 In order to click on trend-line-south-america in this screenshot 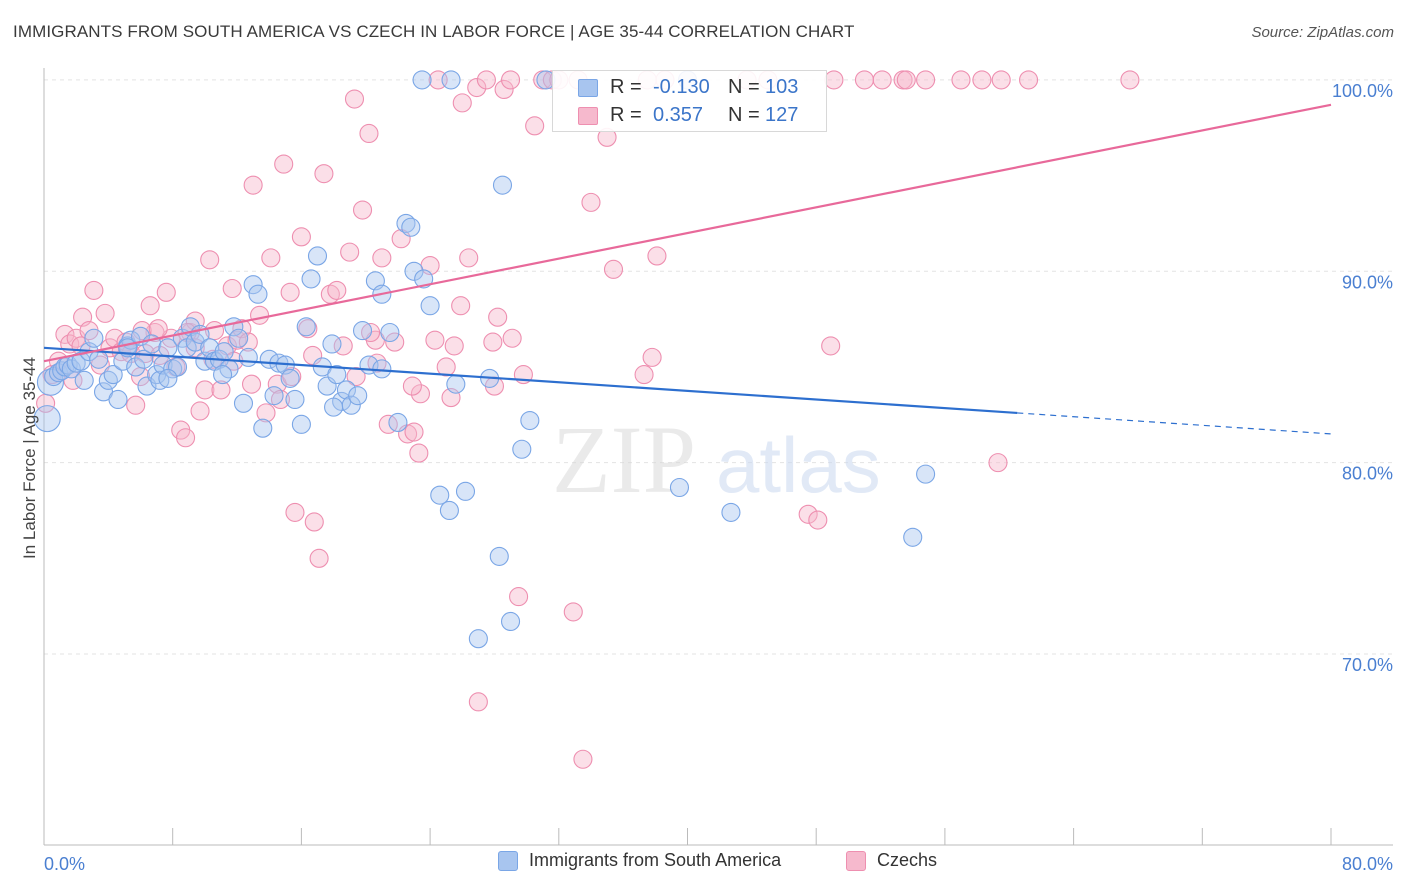, I will do `click(530, 380)`.